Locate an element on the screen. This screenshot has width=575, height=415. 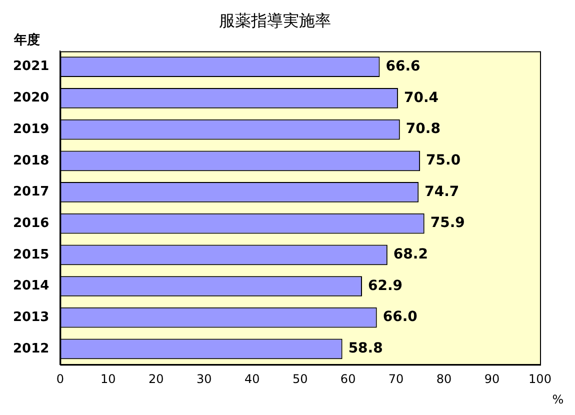
x-axis-title: % is located at coordinates (558, 399).